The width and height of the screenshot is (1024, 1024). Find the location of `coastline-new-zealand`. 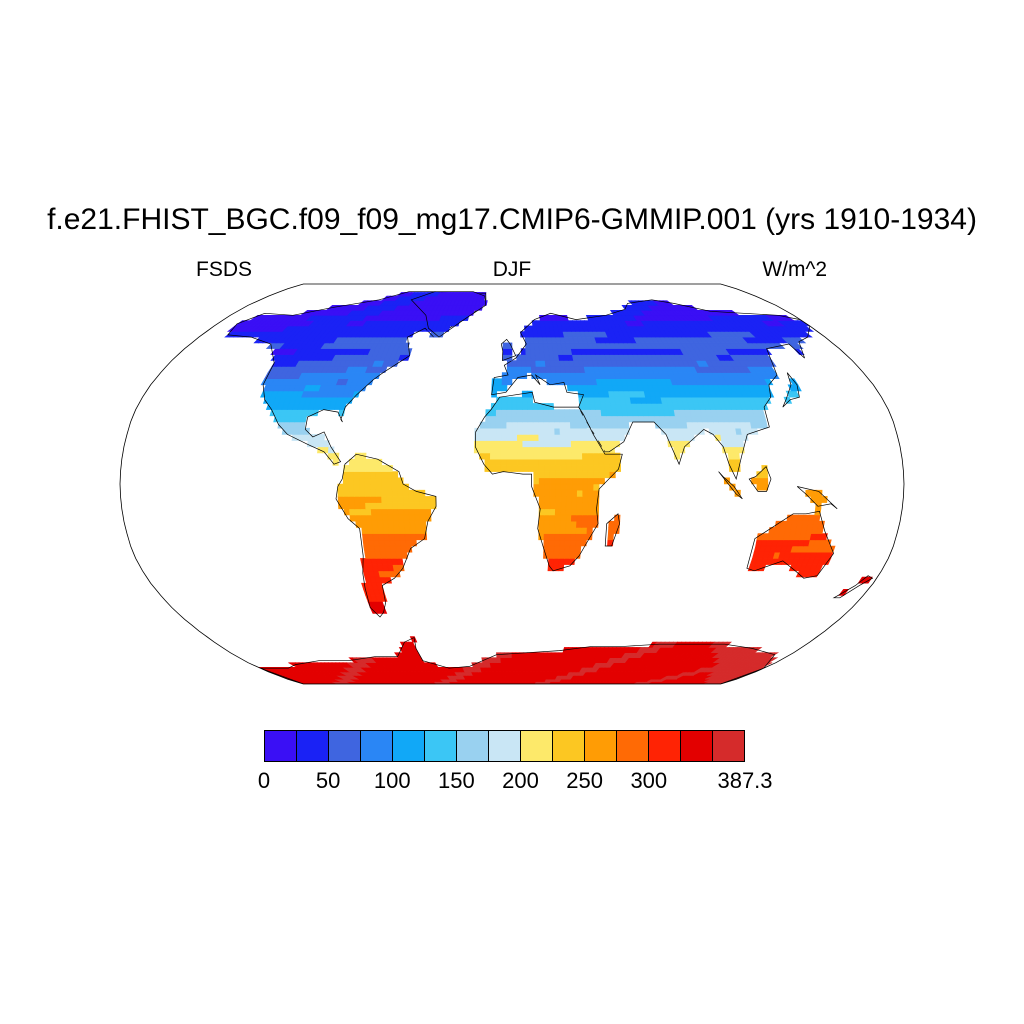

coastline-new-zealand is located at coordinates (853, 587).